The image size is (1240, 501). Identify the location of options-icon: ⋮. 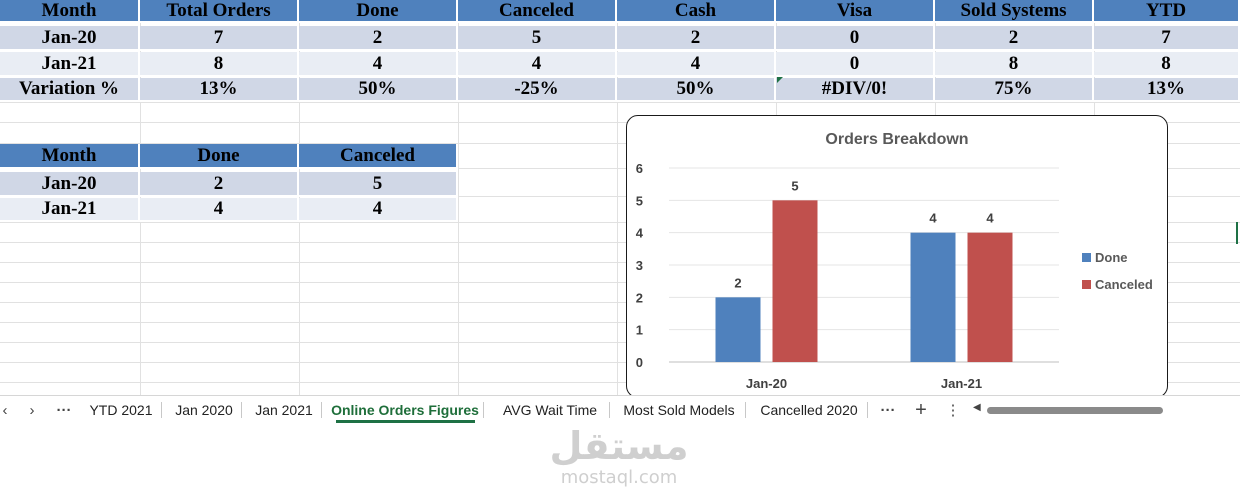
(953, 410).